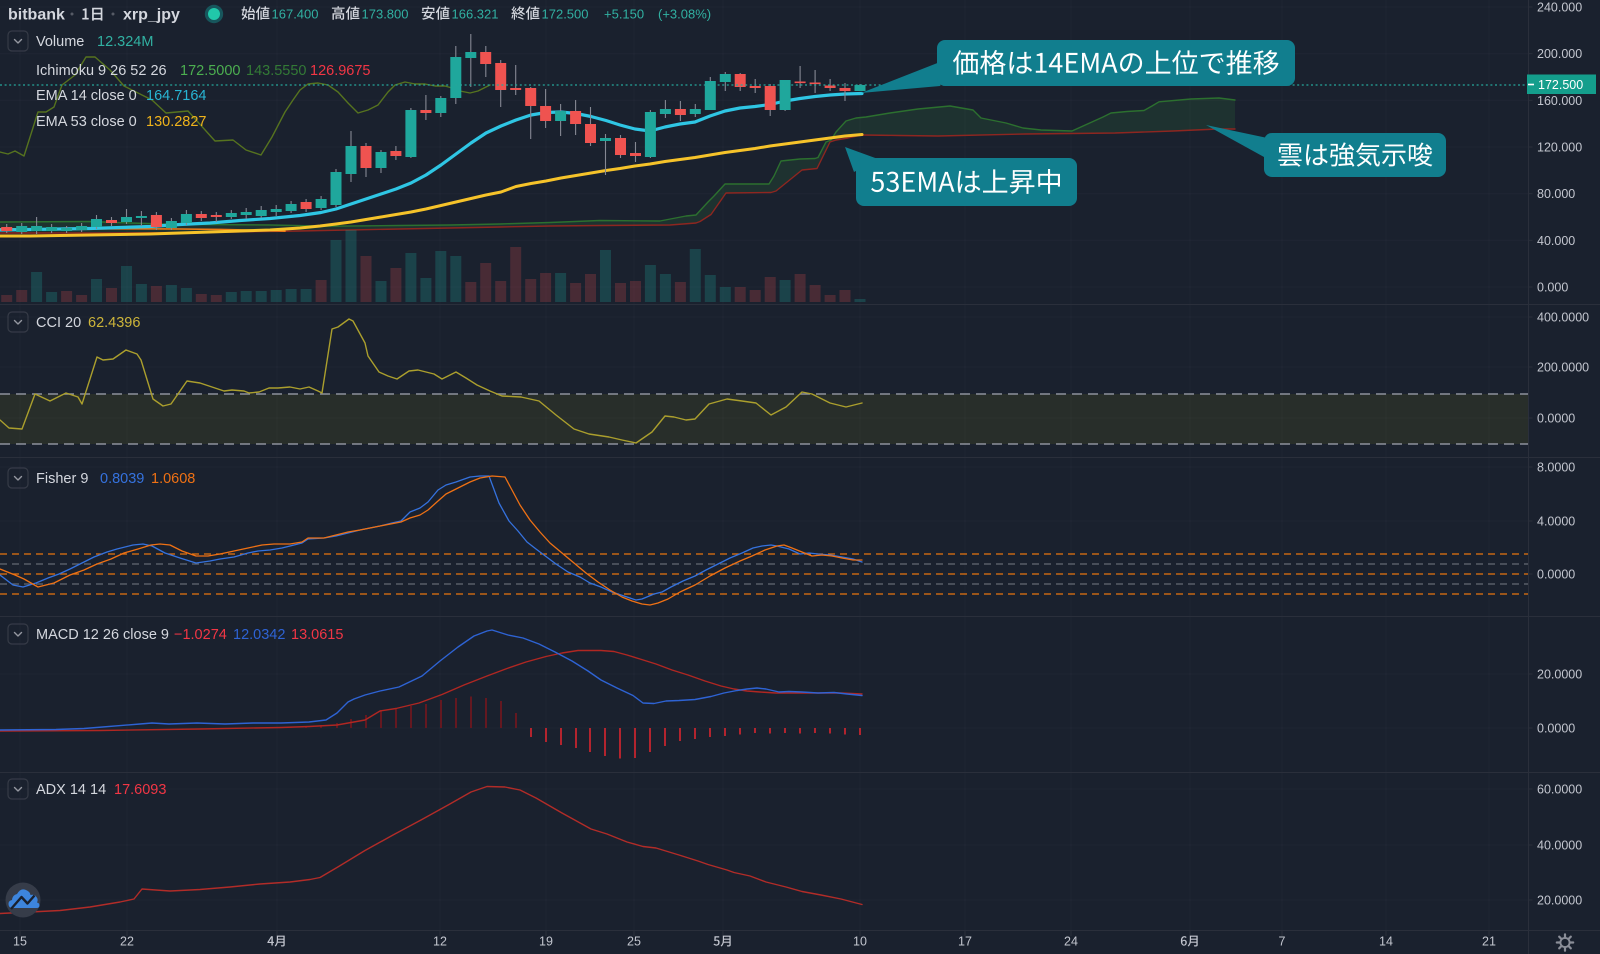 This screenshot has height=954, width=1600. Describe the element at coordinates (125, 42) in the screenshot. I see `svg-text: 12.324M` at that location.